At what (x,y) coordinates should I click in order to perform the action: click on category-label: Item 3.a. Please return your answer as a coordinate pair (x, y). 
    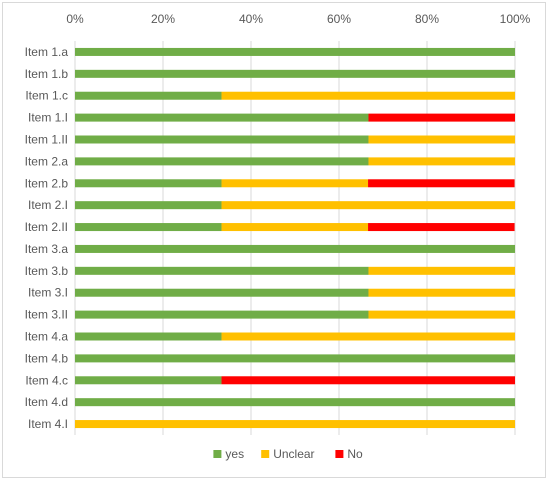
    Looking at the image, I should click on (47, 249).